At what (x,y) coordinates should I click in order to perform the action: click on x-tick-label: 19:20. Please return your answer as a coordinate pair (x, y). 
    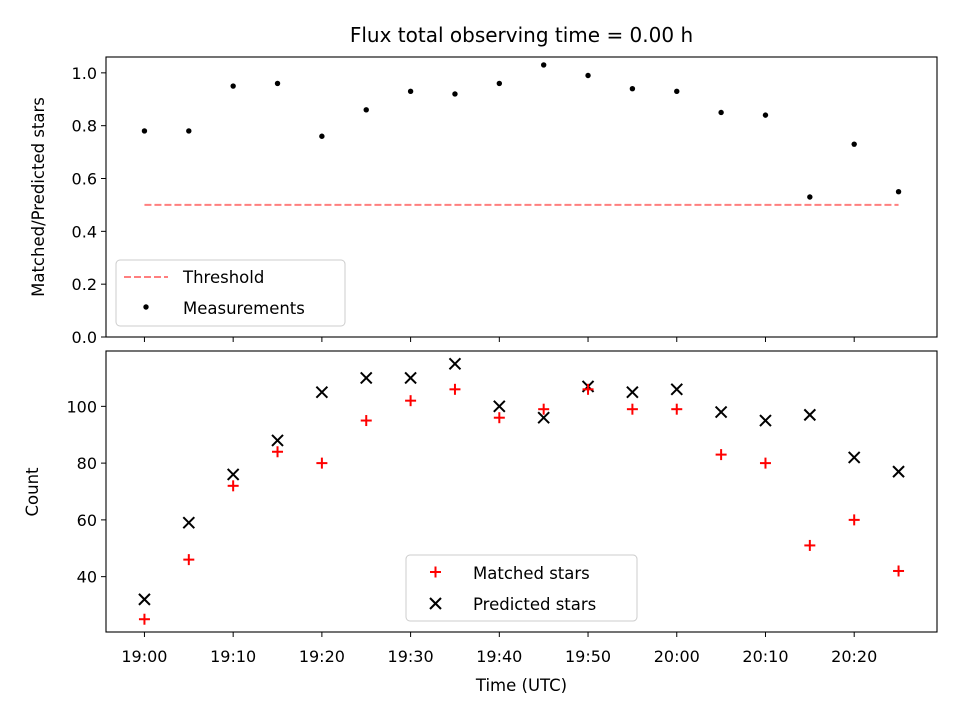
    Looking at the image, I should click on (322, 656).